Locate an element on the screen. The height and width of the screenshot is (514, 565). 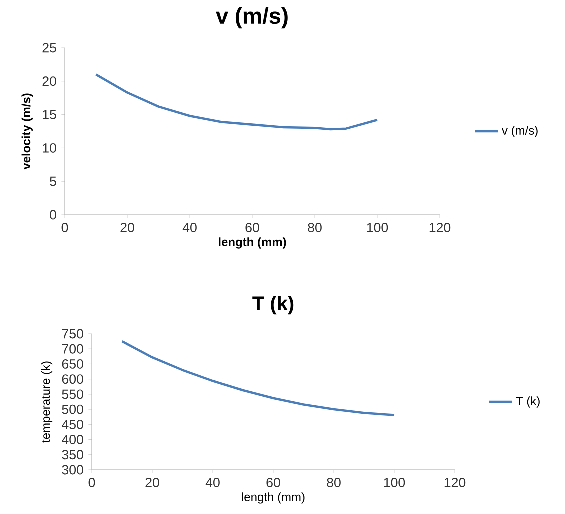
y-tick-label: 650 is located at coordinates (73, 364).